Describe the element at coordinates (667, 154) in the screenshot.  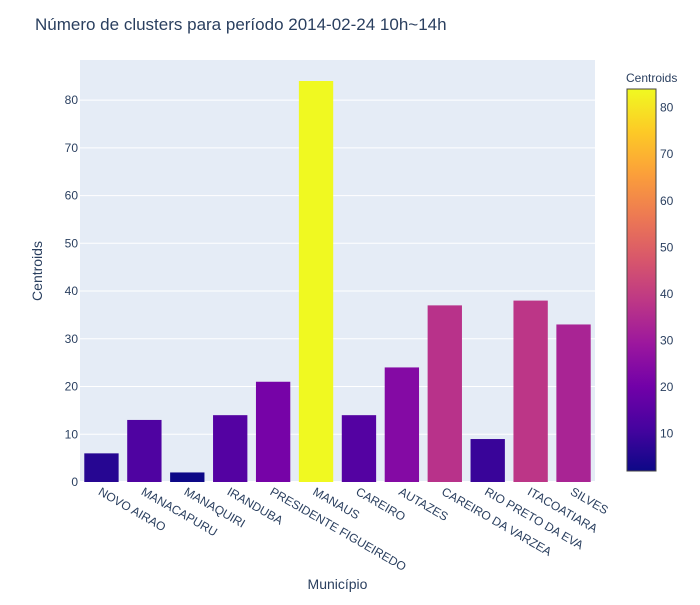
I see `colorbar-tick-label: 70` at that location.